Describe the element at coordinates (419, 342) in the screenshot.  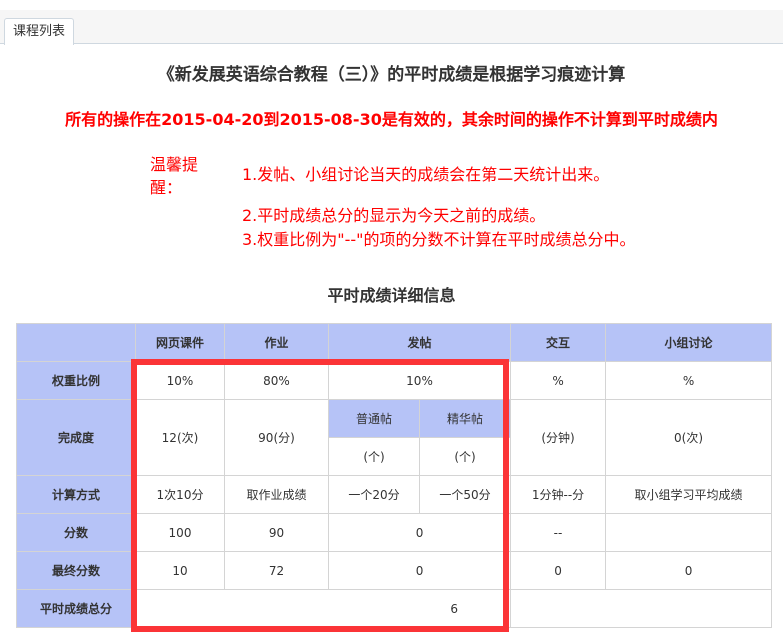
I see `header-post: 发帖` at that location.